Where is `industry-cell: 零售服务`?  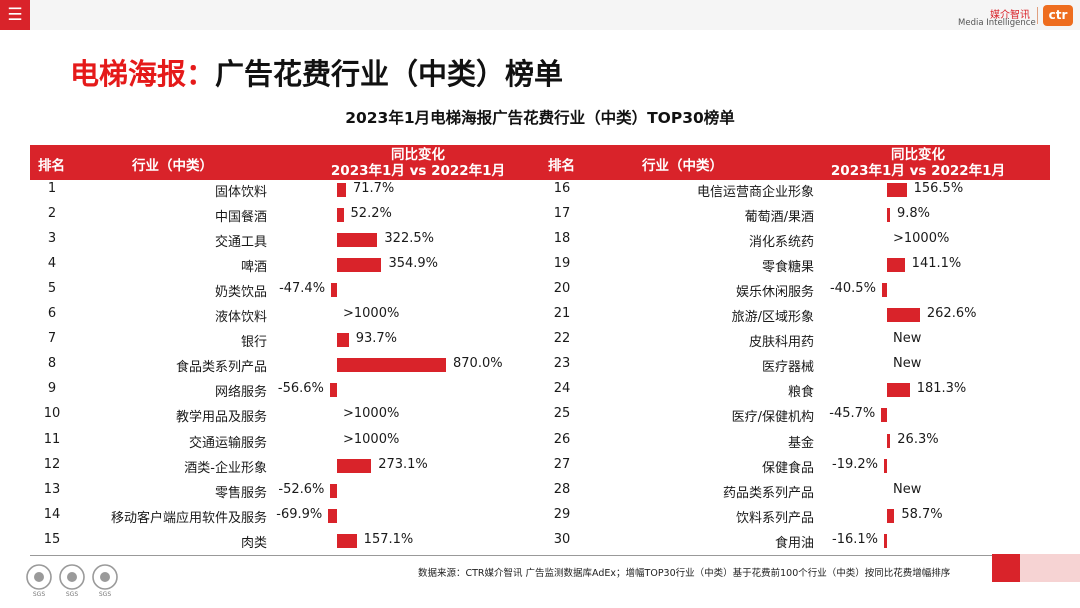 industry-cell: 零售服务 is located at coordinates (240, 493).